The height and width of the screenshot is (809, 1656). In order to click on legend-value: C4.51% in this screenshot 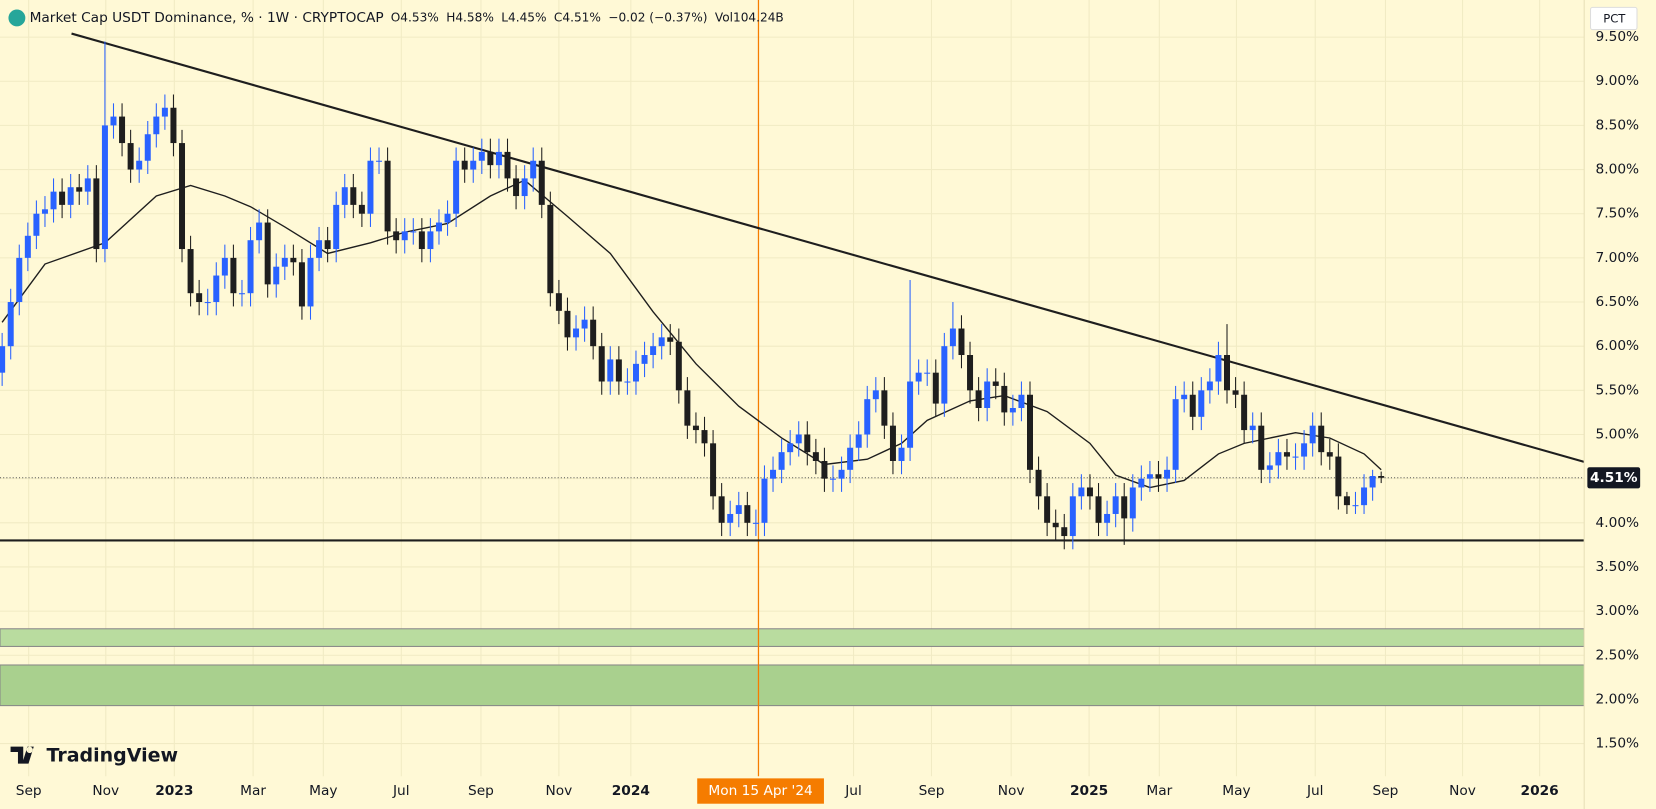, I will do `click(577, 17)`.